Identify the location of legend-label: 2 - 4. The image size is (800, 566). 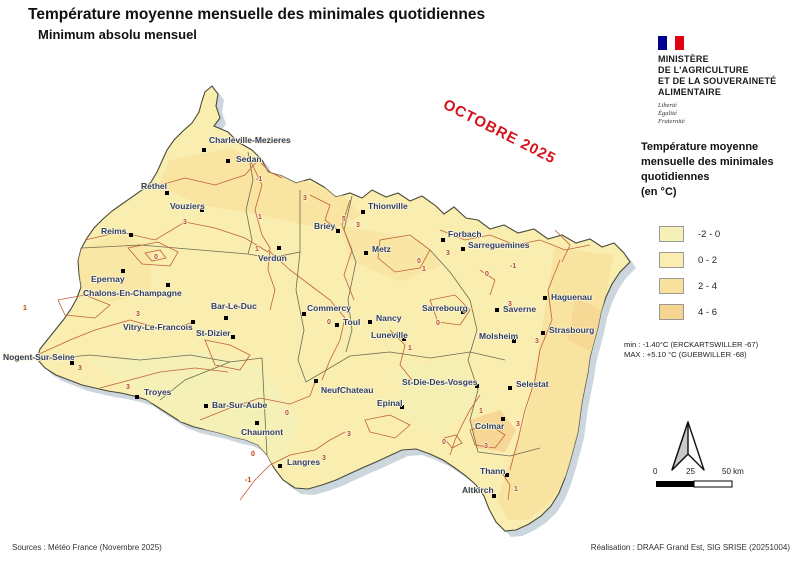
(708, 286).